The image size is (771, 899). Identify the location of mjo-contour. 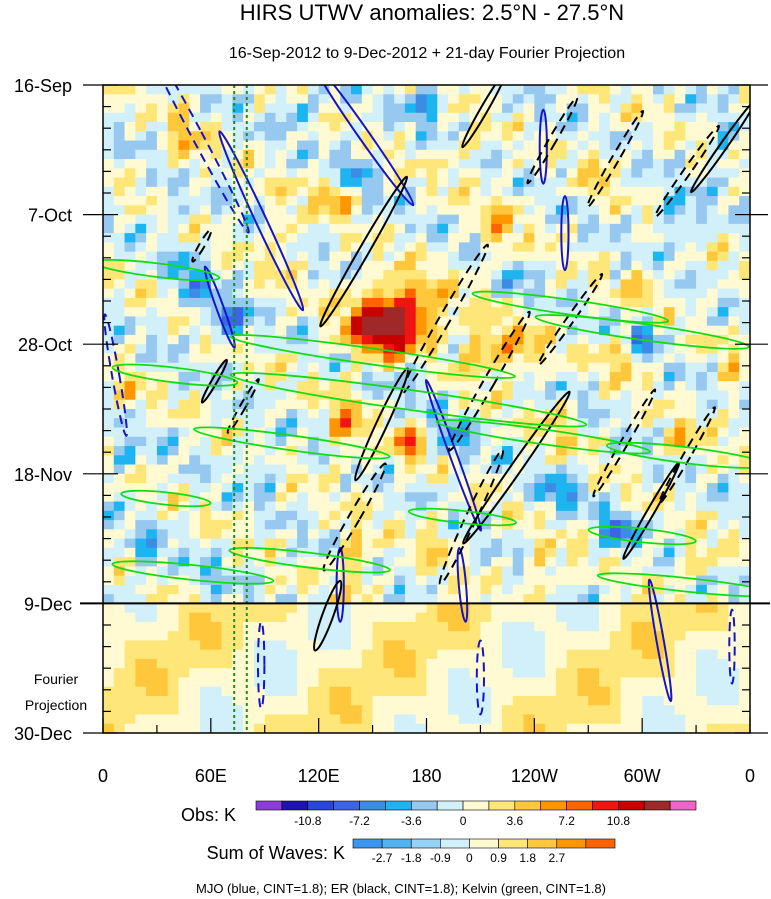
(196, 159).